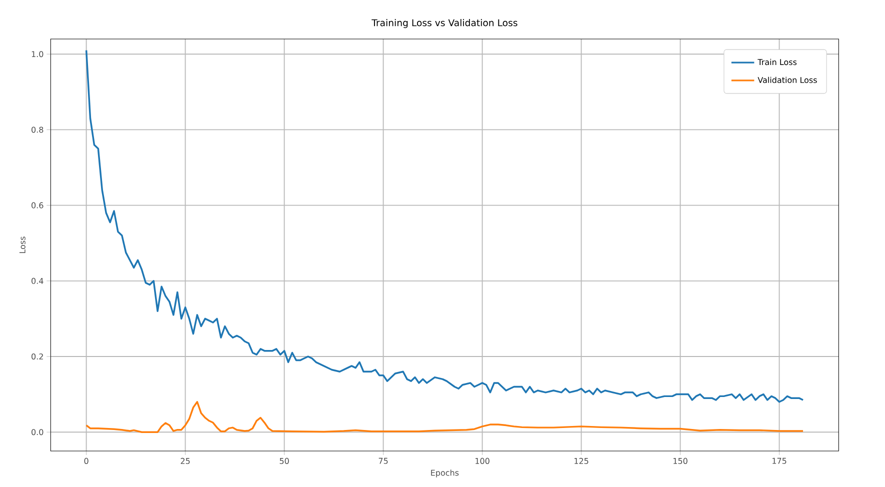 The height and width of the screenshot is (487, 885). Describe the element at coordinates (681, 461) in the screenshot. I see `x-tick-label: 150` at that location.